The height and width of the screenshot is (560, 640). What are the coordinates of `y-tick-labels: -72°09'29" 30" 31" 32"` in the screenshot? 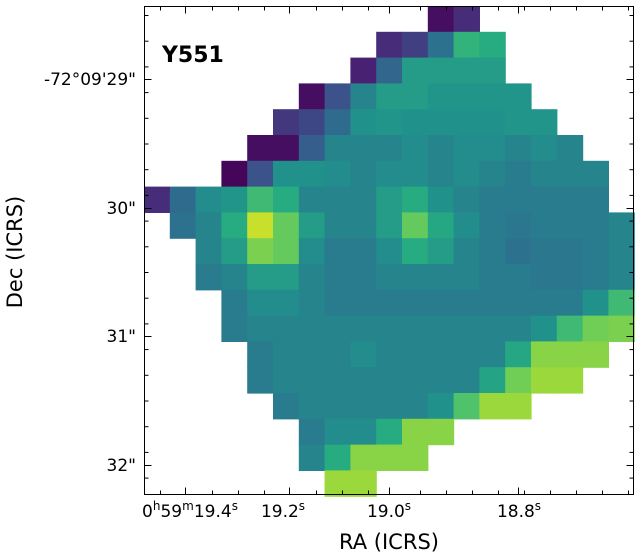 It's located at (90, 273).